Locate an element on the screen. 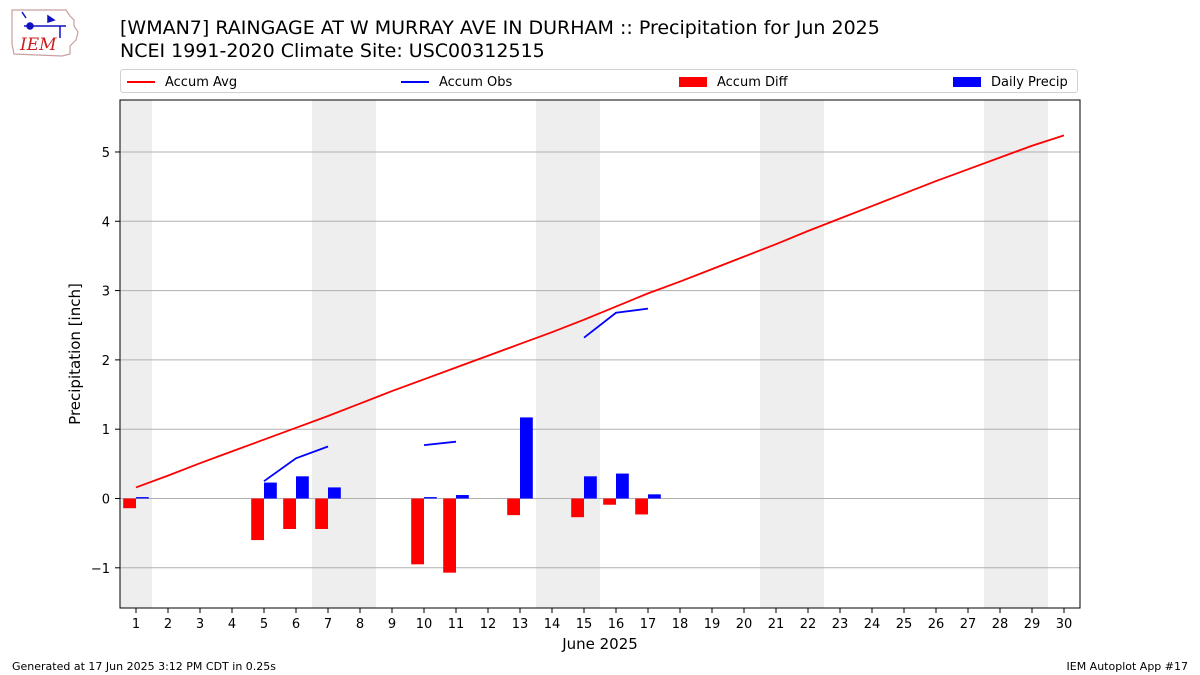 This screenshot has height=675, width=1200. x-tick-label: 8 is located at coordinates (360, 624).